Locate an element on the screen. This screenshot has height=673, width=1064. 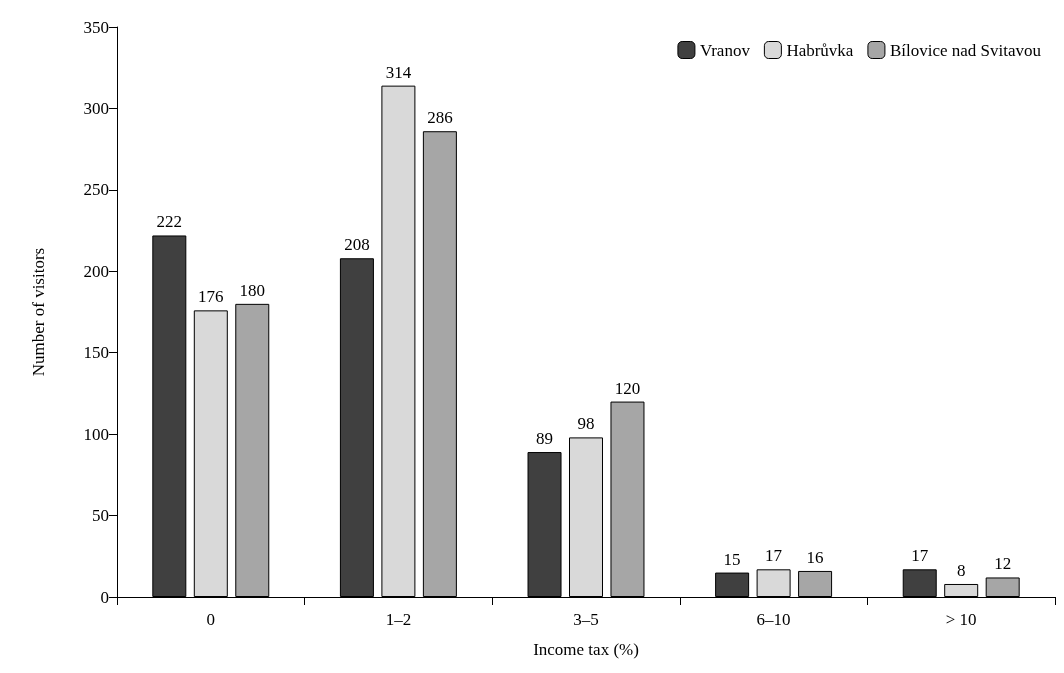
y-tick-label: 350 is located at coordinates (96, 27).